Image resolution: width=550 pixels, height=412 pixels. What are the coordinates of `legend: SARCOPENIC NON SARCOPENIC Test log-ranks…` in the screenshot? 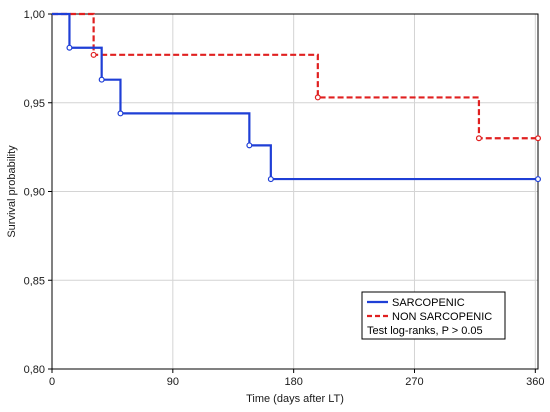 It's located at (433, 315).